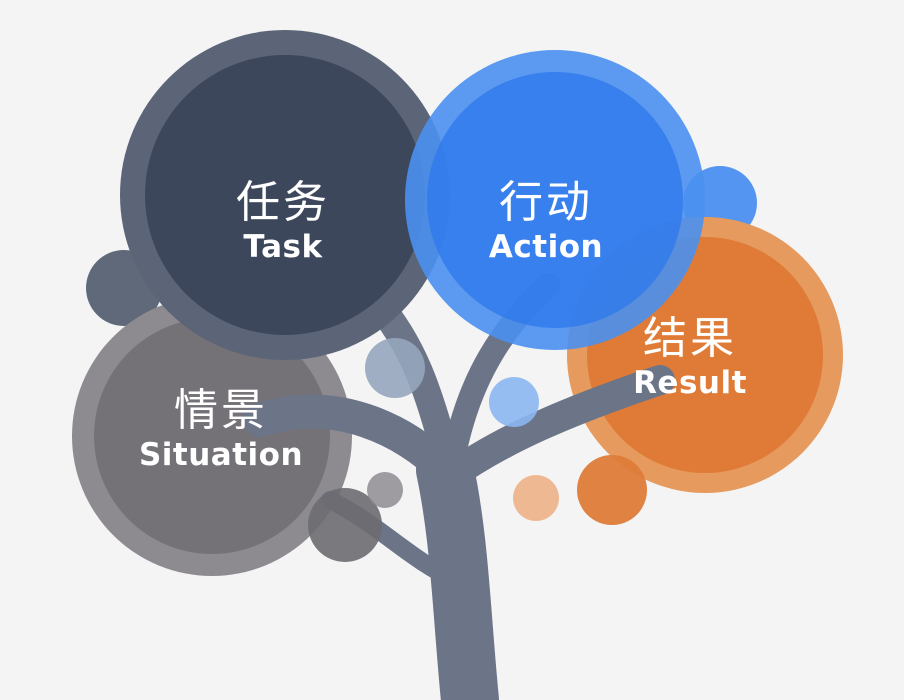 The image size is (904, 700). I want to click on situation-circle, so click(212, 436).